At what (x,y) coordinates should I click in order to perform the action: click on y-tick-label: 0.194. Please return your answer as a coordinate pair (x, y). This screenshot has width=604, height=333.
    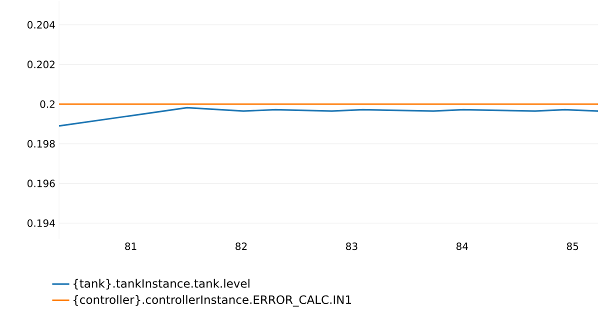
    Looking at the image, I should click on (41, 223).